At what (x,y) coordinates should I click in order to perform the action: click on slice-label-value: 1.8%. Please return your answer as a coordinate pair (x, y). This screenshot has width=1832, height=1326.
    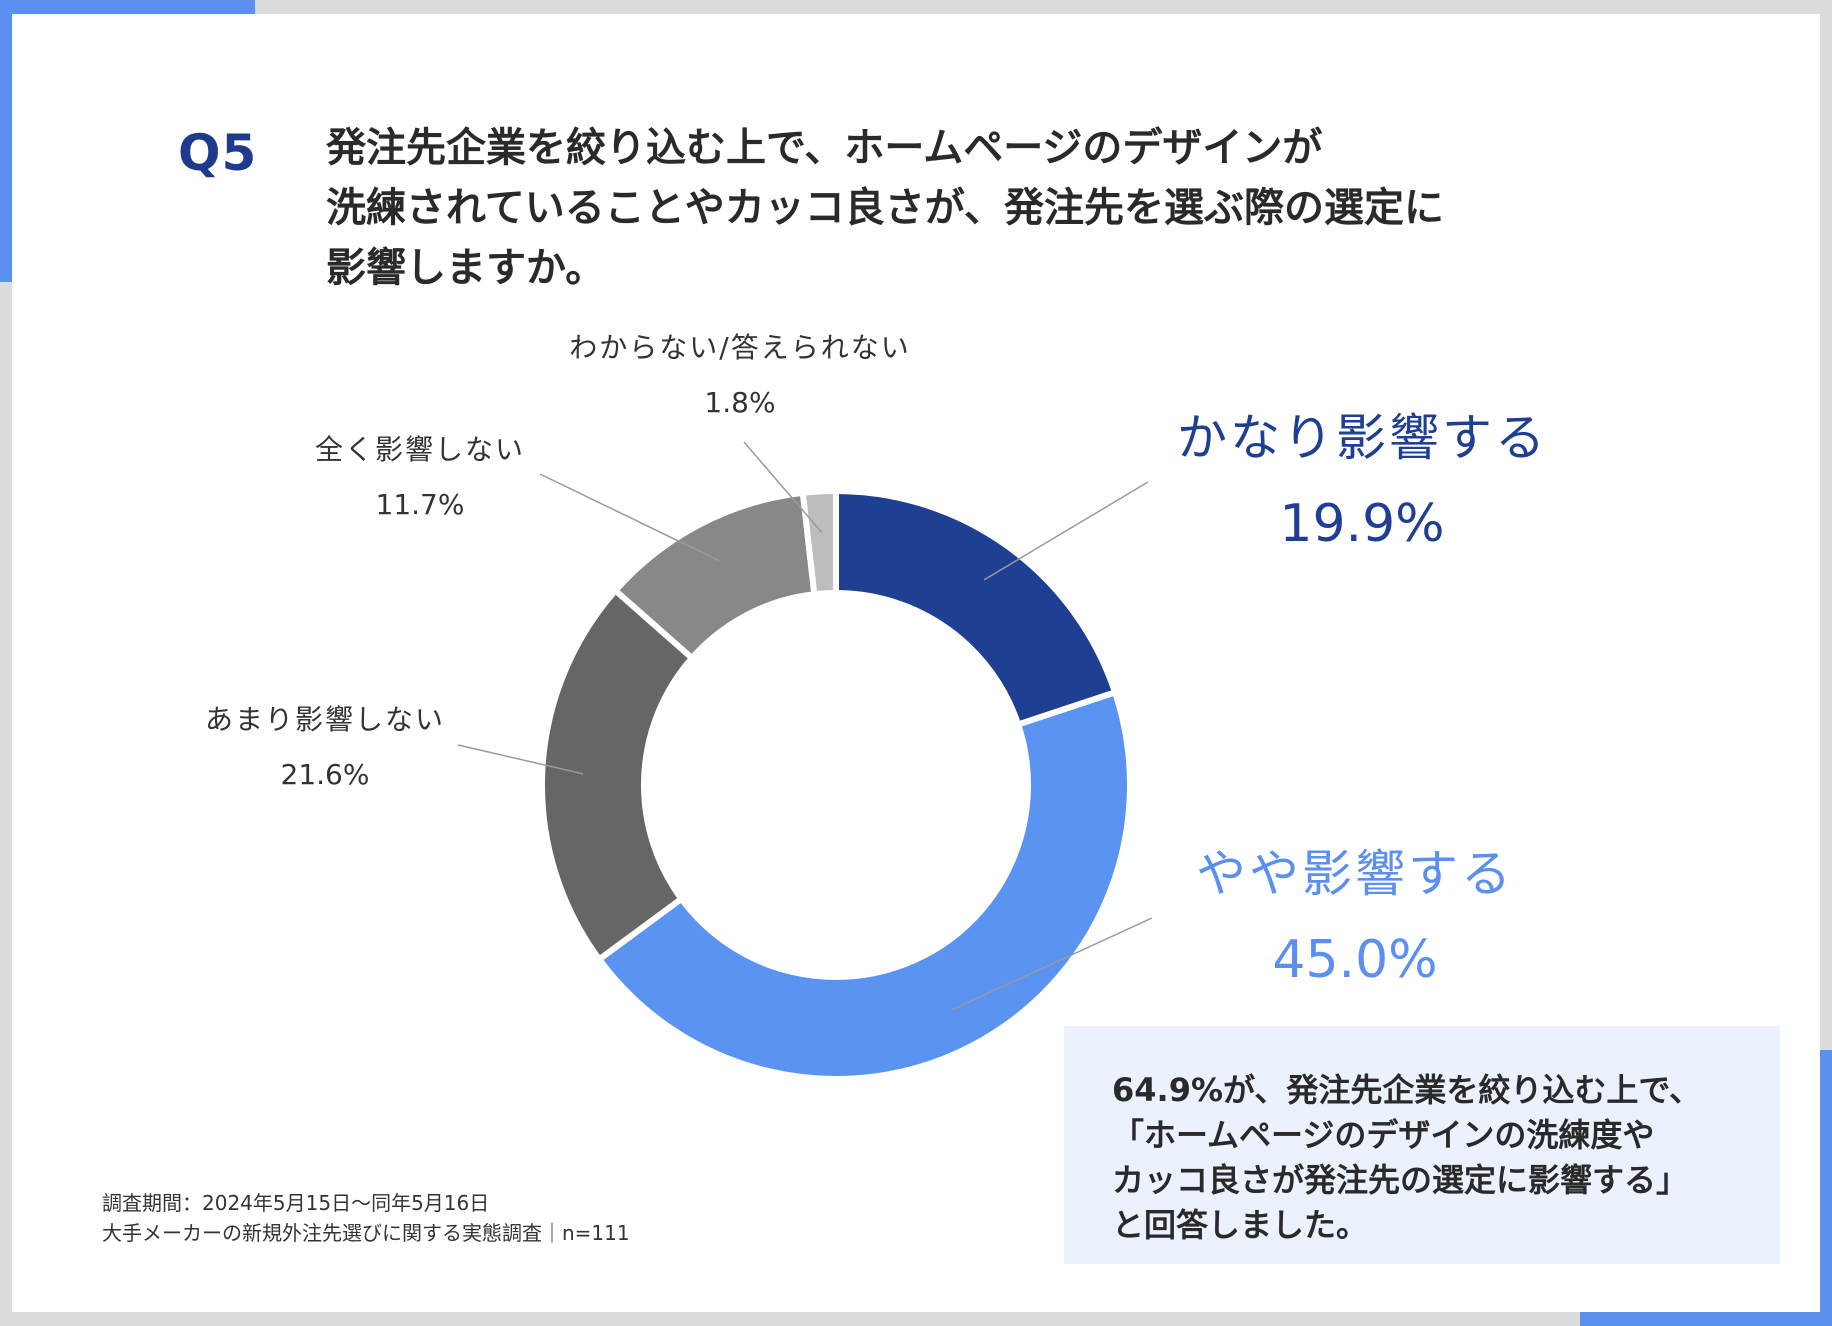
    Looking at the image, I should click on (740, 402).